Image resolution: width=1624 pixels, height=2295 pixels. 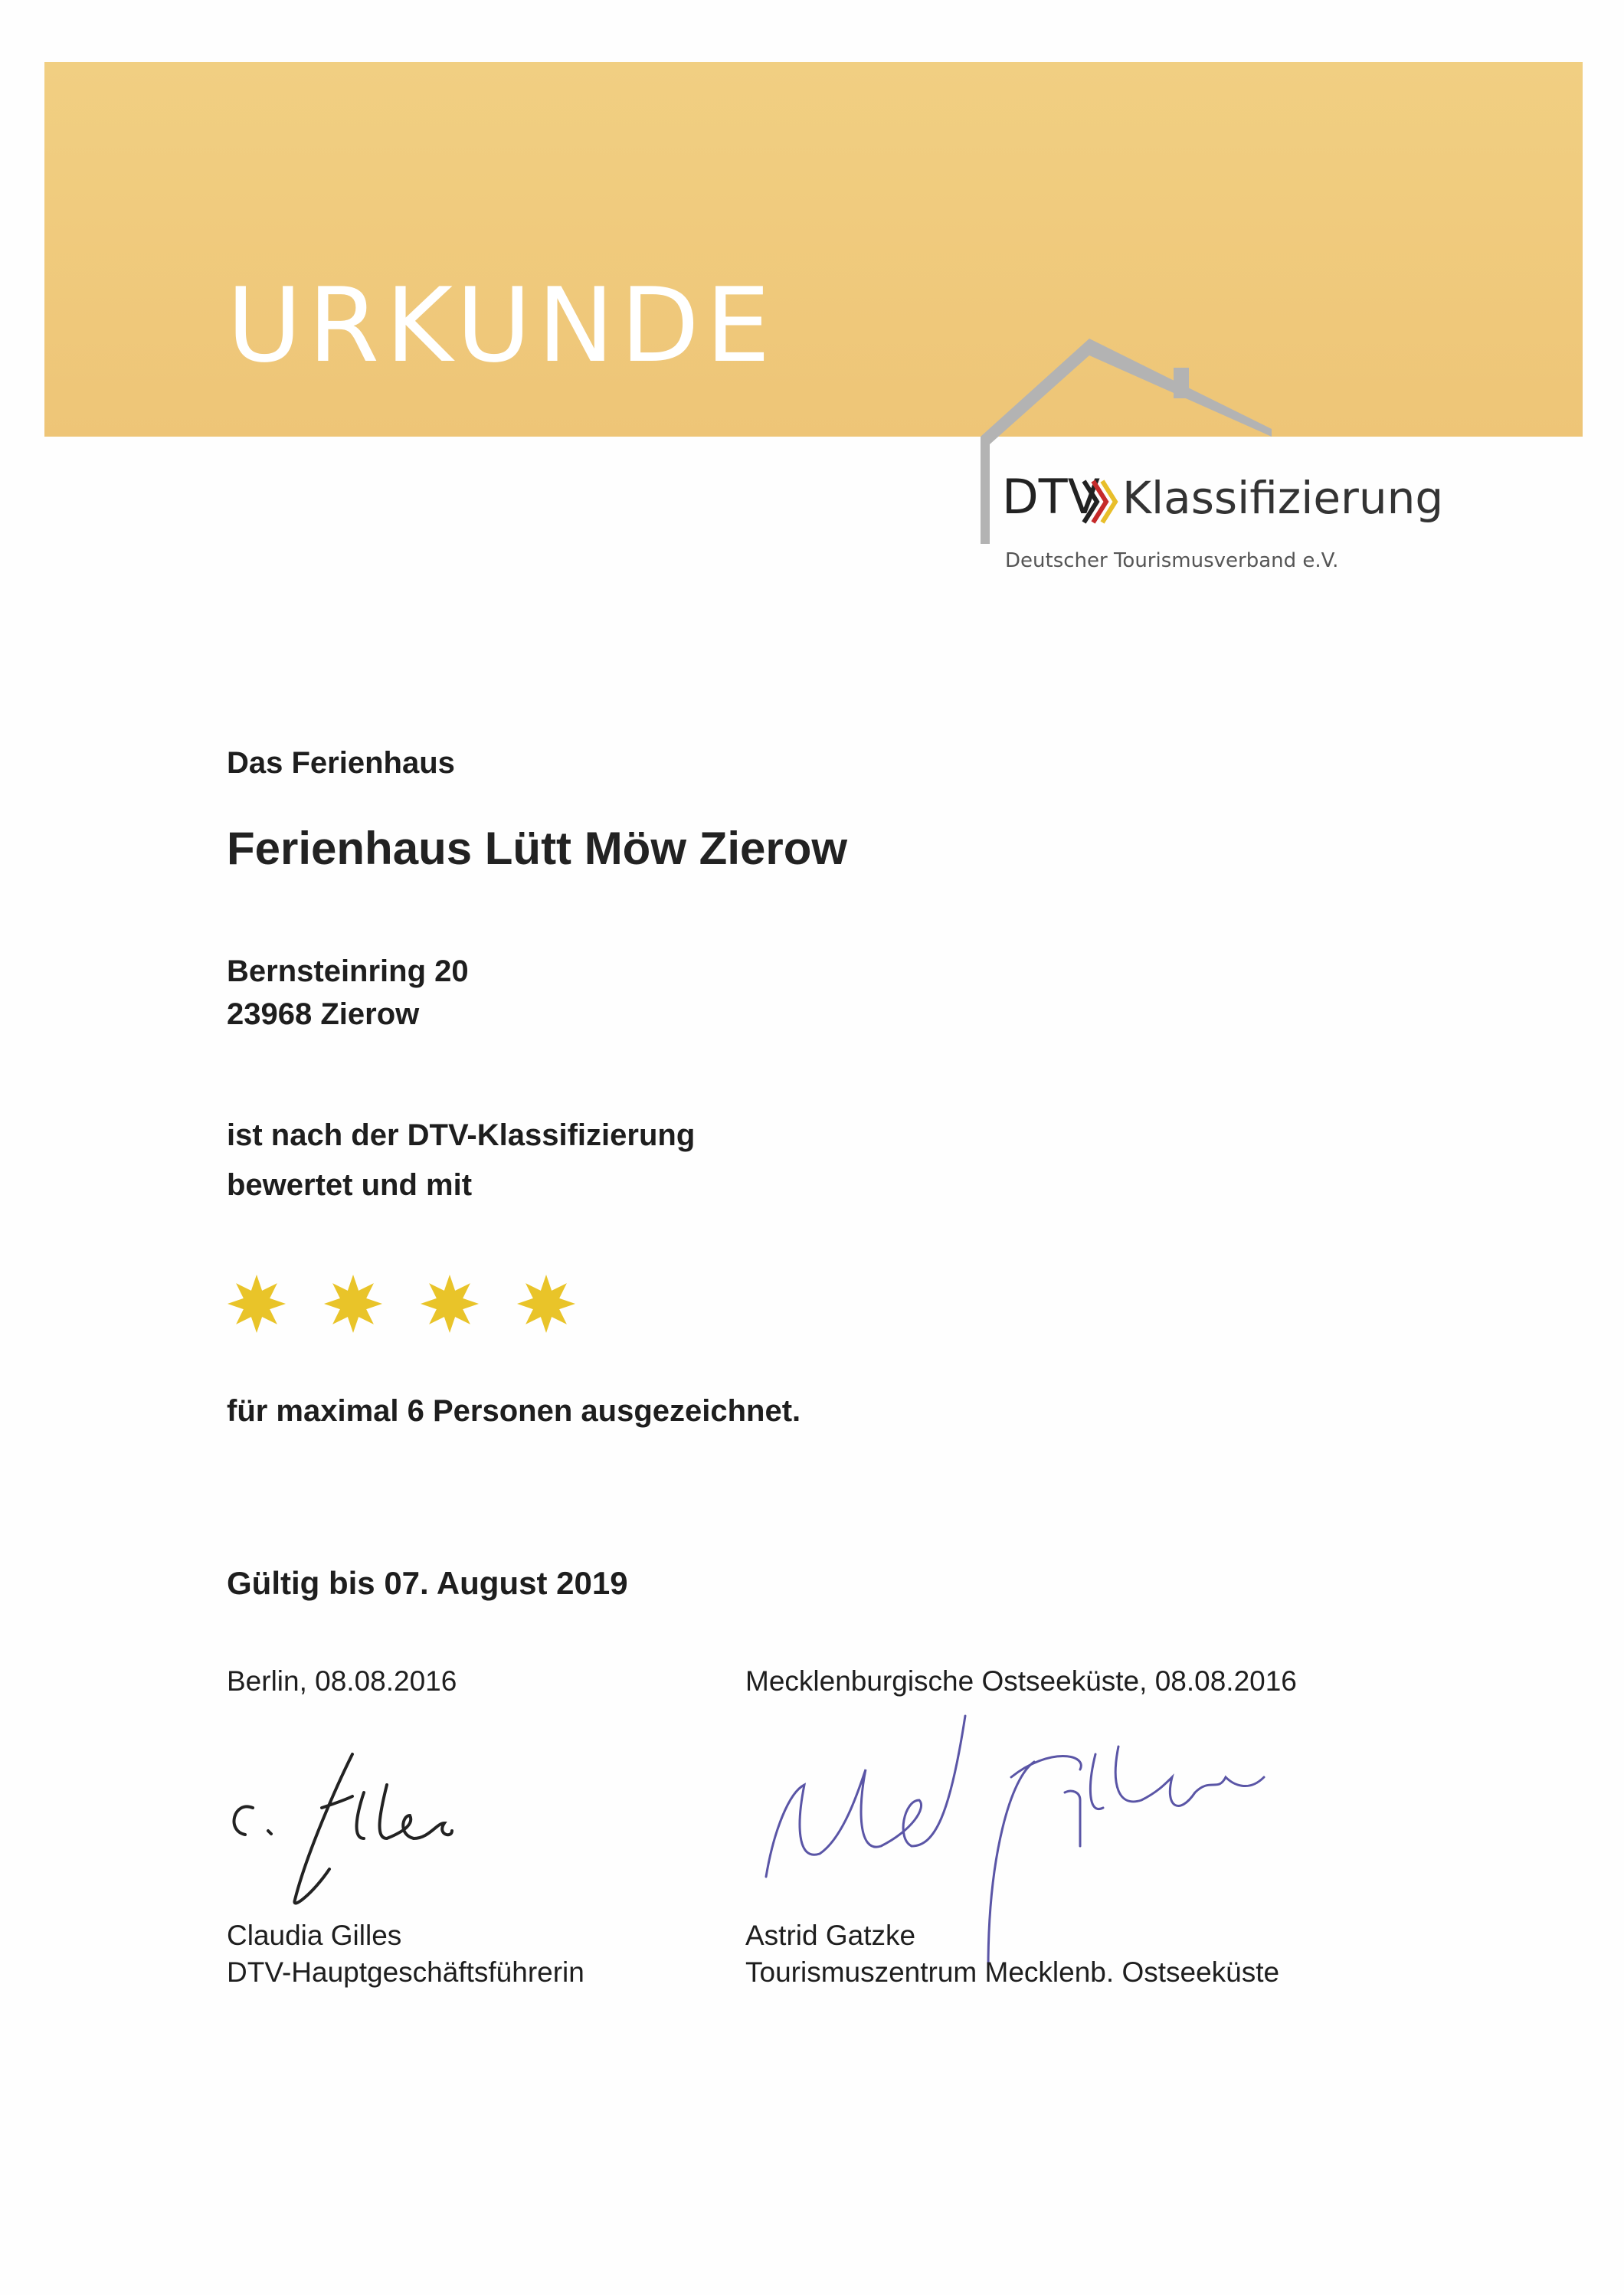 What do you see at coordinates (1051, 497) in the screenshot?
I see `logo-brand: DTV` at bounding box center [1051, 497].